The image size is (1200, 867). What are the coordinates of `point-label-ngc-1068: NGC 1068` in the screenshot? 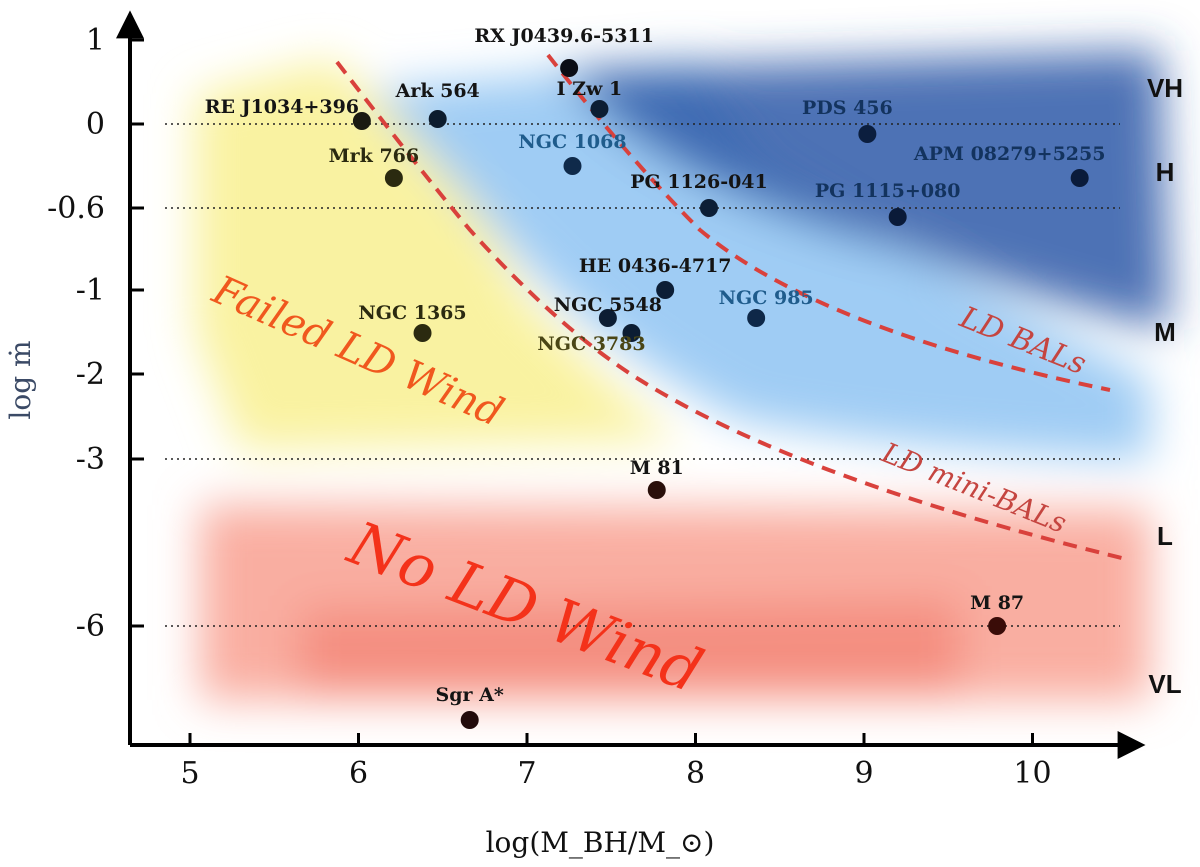 It's located at (572, 142).